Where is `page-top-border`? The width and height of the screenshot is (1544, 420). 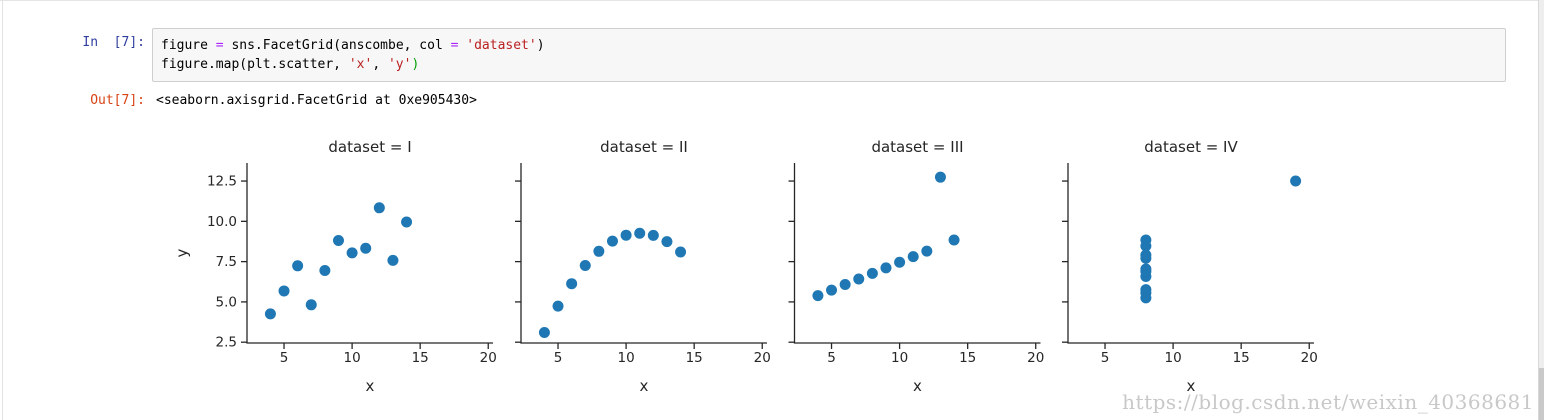
page-top-border is located at coordinates (772, 0).